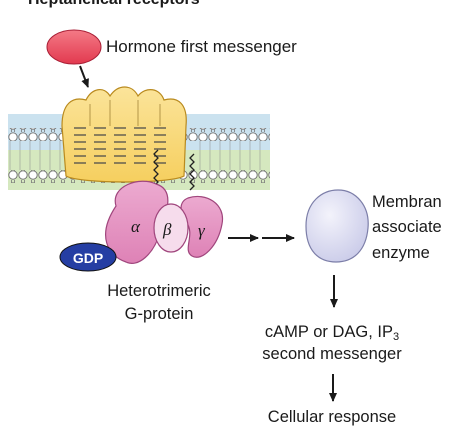  What do you see at coordinates (74, 47) in the screenshot?
I see `hormone-molecule` at bounding box center [74, 47].